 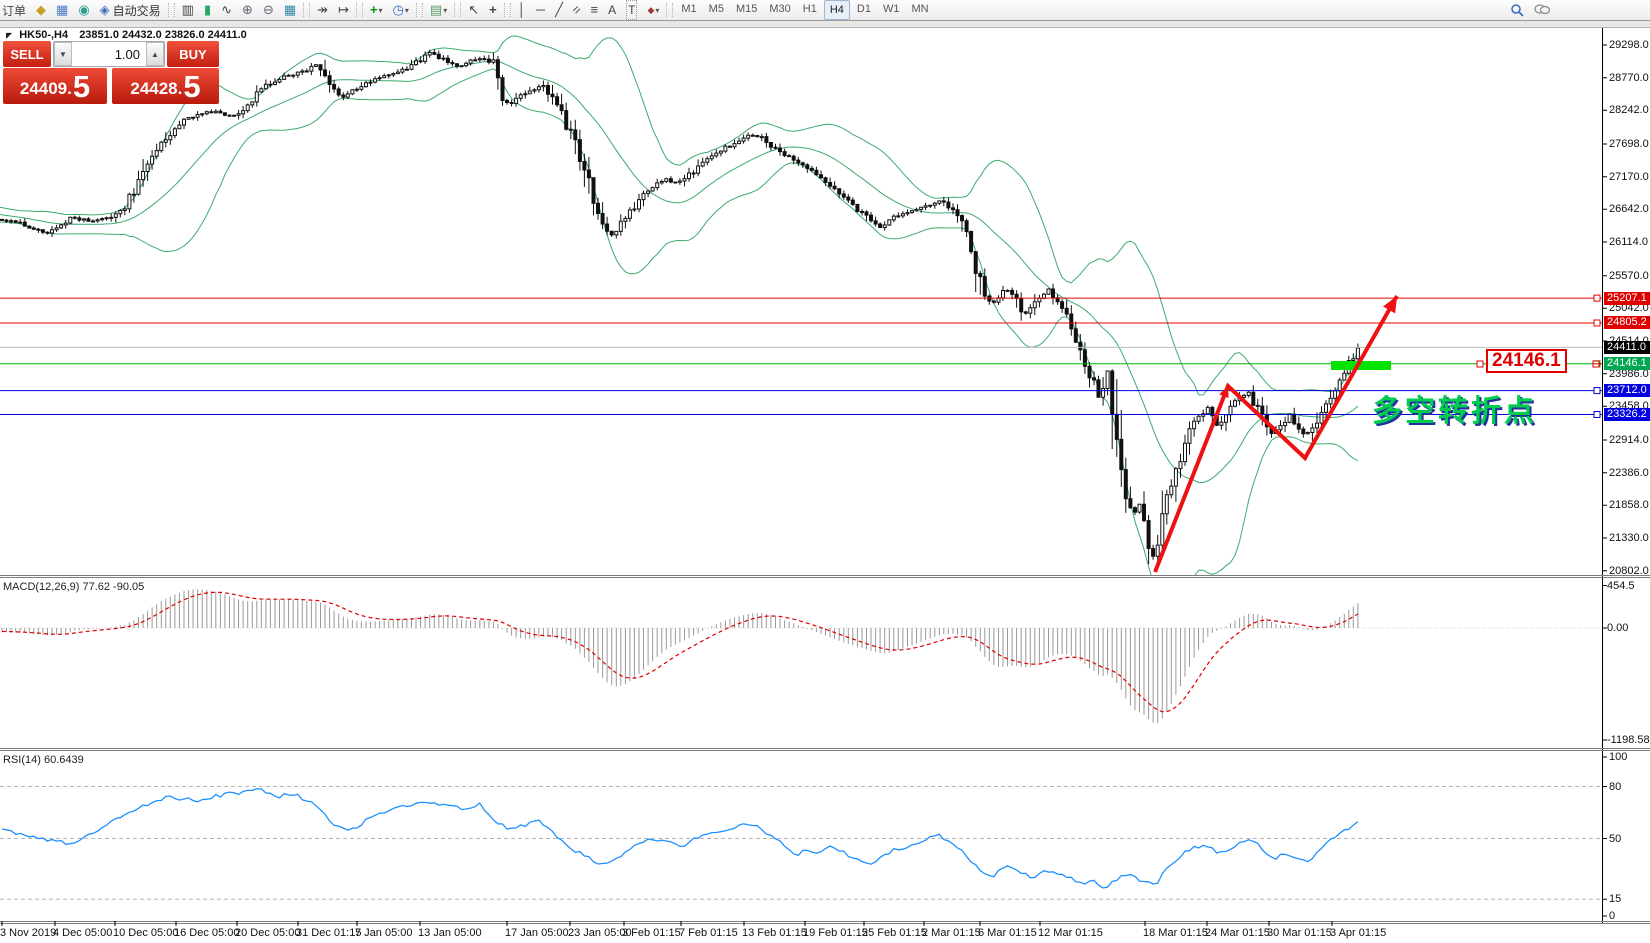 I want to click on time-axis-label: 3 Apr 01:15, so click(x=1358, y=933).